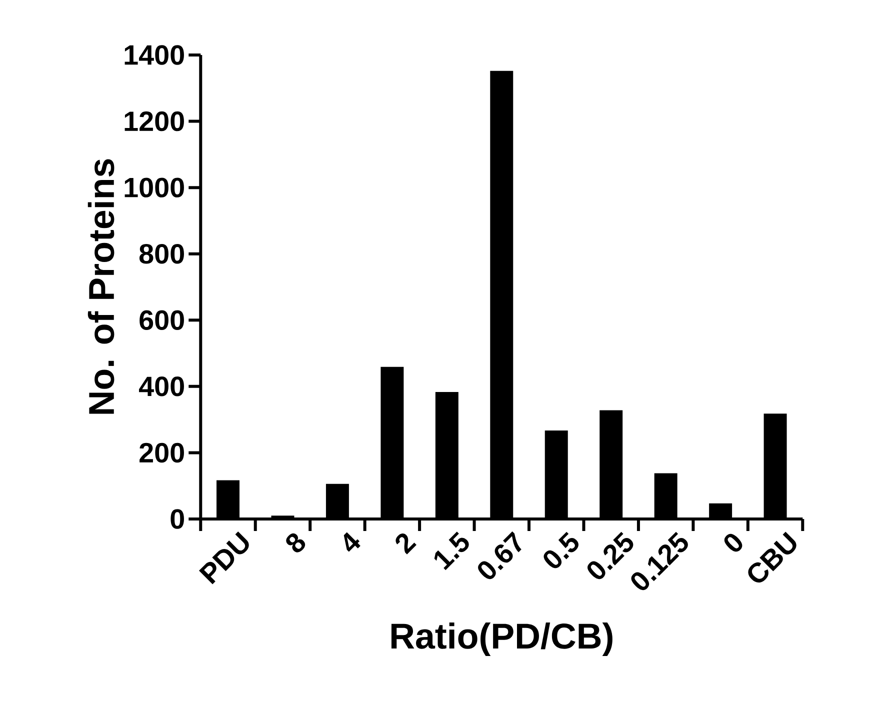 The image size is (889, 708). What do you see at coordinates (501, 639) in the screenshot?
I see `x-axis-title: Ratio(PD/CB)` at bounding box center [501, 639].